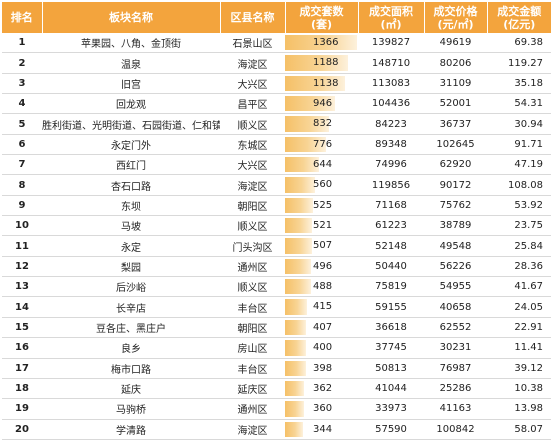 Image resolution: width=554 pixels, height=440 pixels. I want to click on table-row: 10 马坡 顺义区 521 61223 38789 23.75, so click(276, 226).